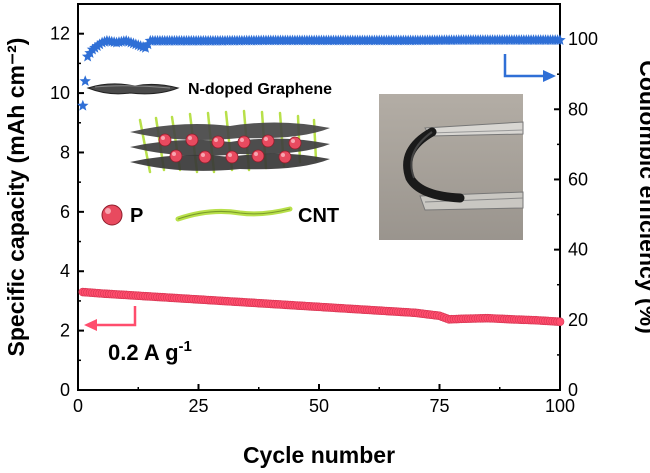 The image size is (650, 473). I want to click on phosphorus-label: P, so click(136, 216).